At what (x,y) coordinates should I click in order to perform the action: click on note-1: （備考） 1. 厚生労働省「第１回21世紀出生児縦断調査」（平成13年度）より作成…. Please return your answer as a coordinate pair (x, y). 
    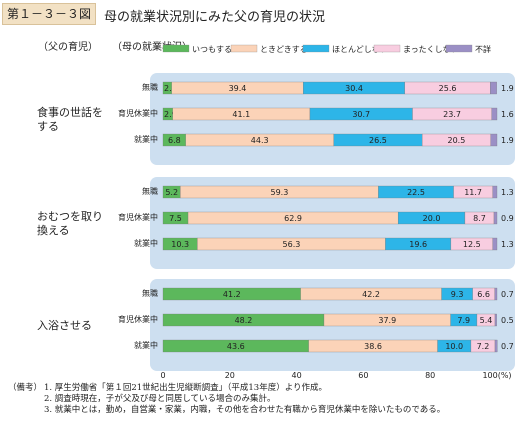
    Looking at the image, I should click on (226, 388).